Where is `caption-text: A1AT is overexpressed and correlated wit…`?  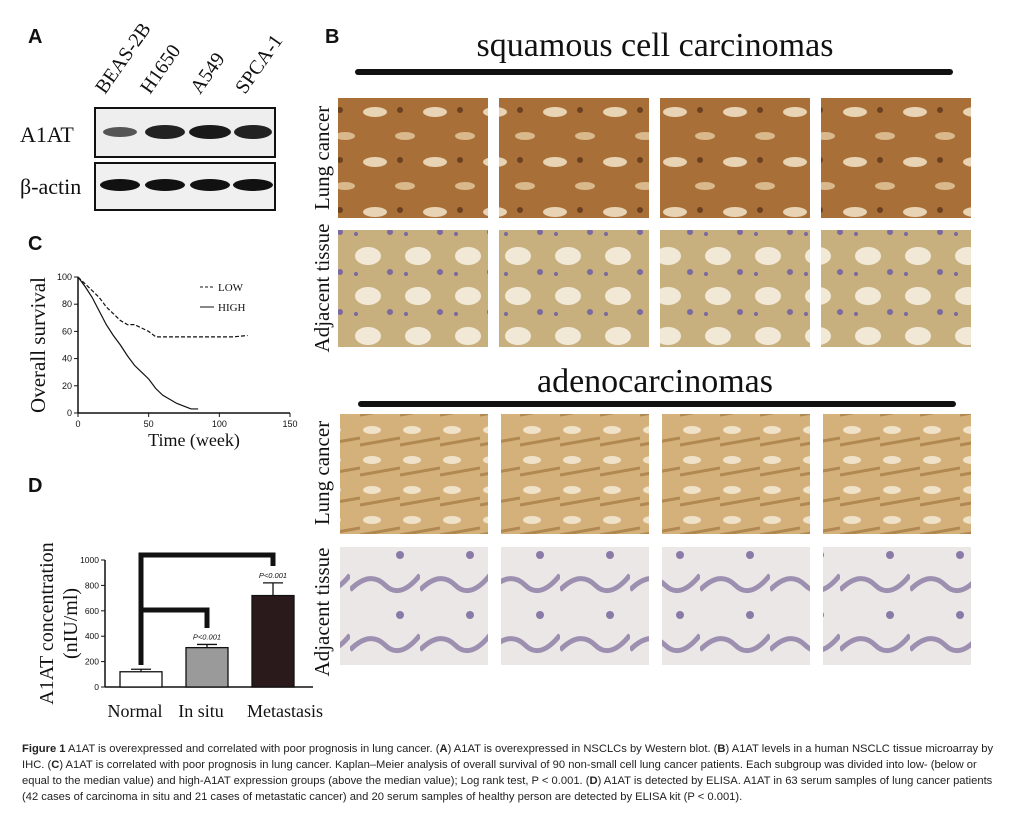 caption-text: A1AT is overexpressed and correlated wit… is located at coordinates (252, 749).